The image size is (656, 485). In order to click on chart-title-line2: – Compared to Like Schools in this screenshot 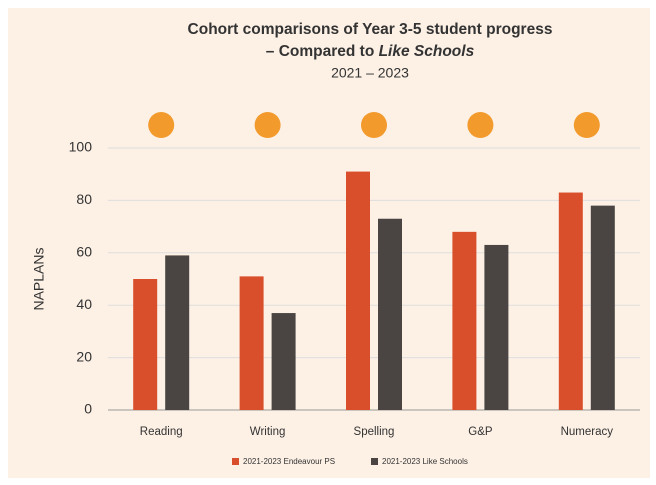, I will do `click(370, 51)`.